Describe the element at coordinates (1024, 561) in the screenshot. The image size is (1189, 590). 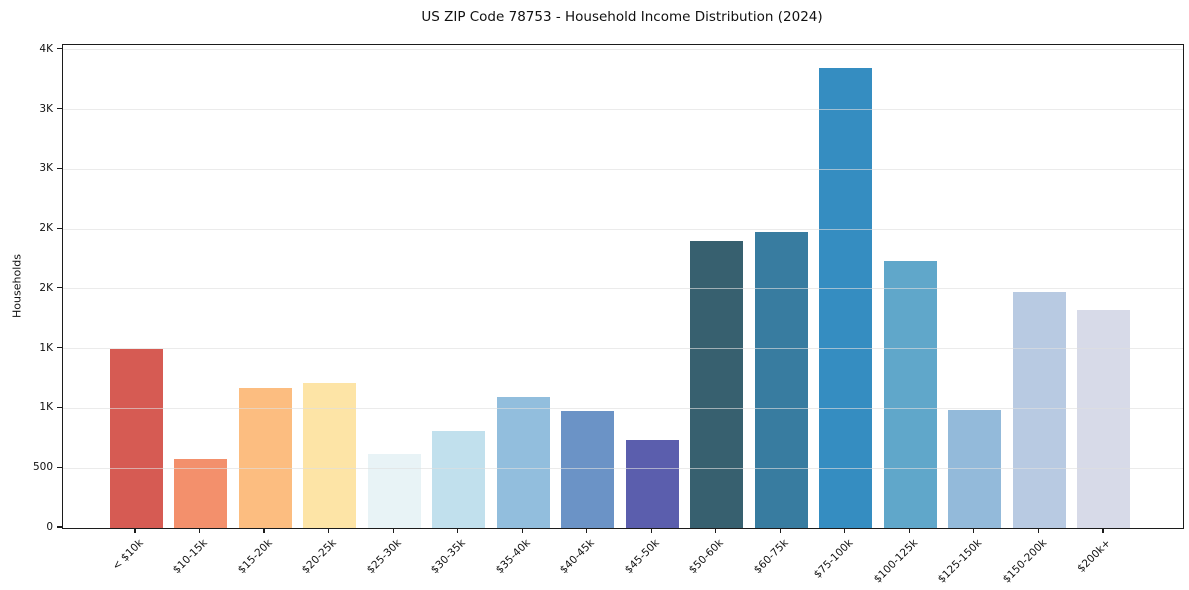
I see `x-tick-label: $150-200k` at that location.